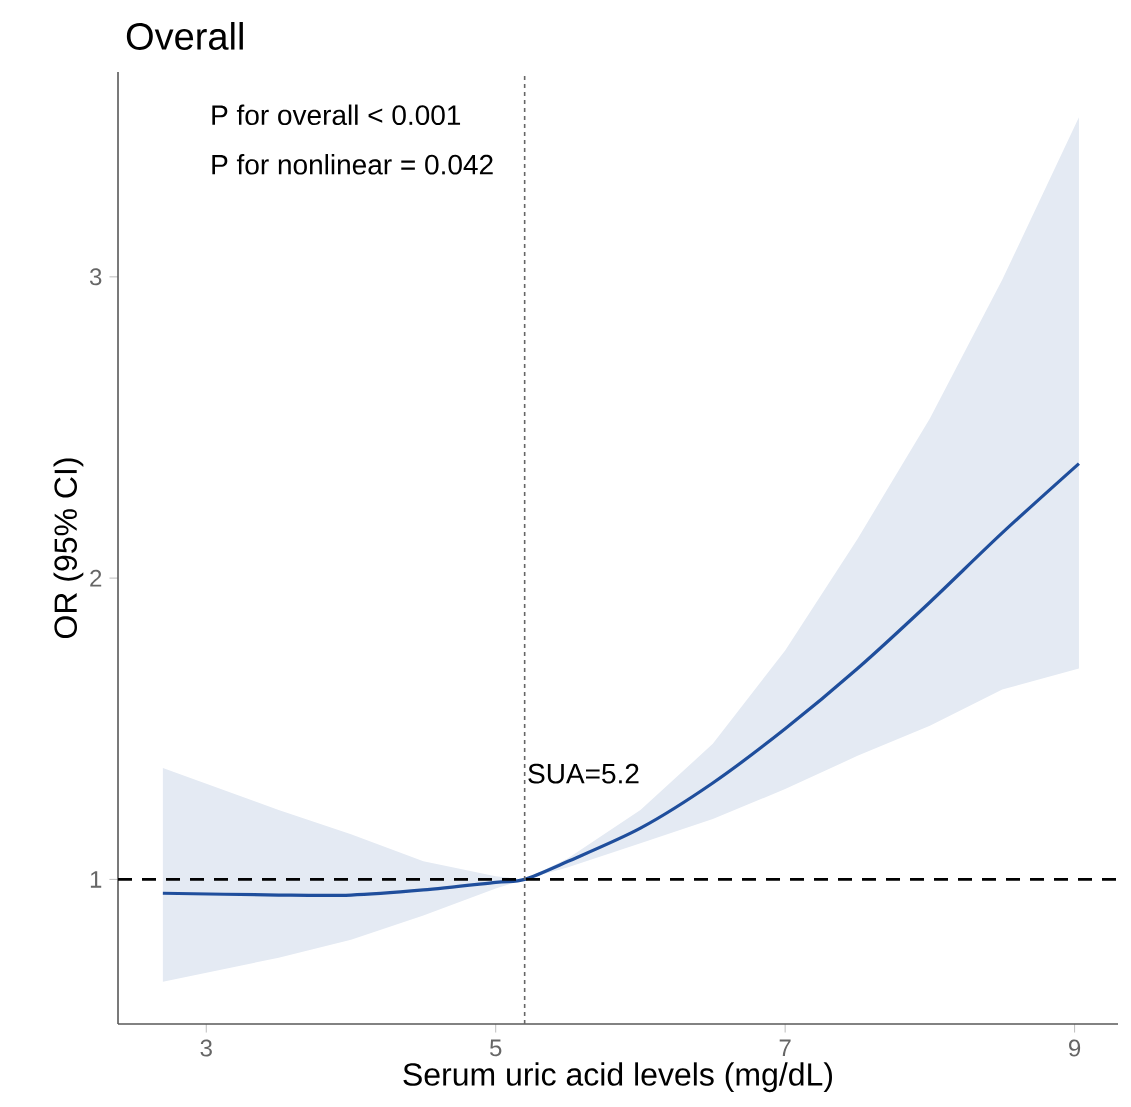 The width and height of the screenshot is (1131, 1107). What do you see at coordinates (68, 548) in the screenshot?
I see `y-axis-title: OR (95% CI)` at bounding box center [68, 548].